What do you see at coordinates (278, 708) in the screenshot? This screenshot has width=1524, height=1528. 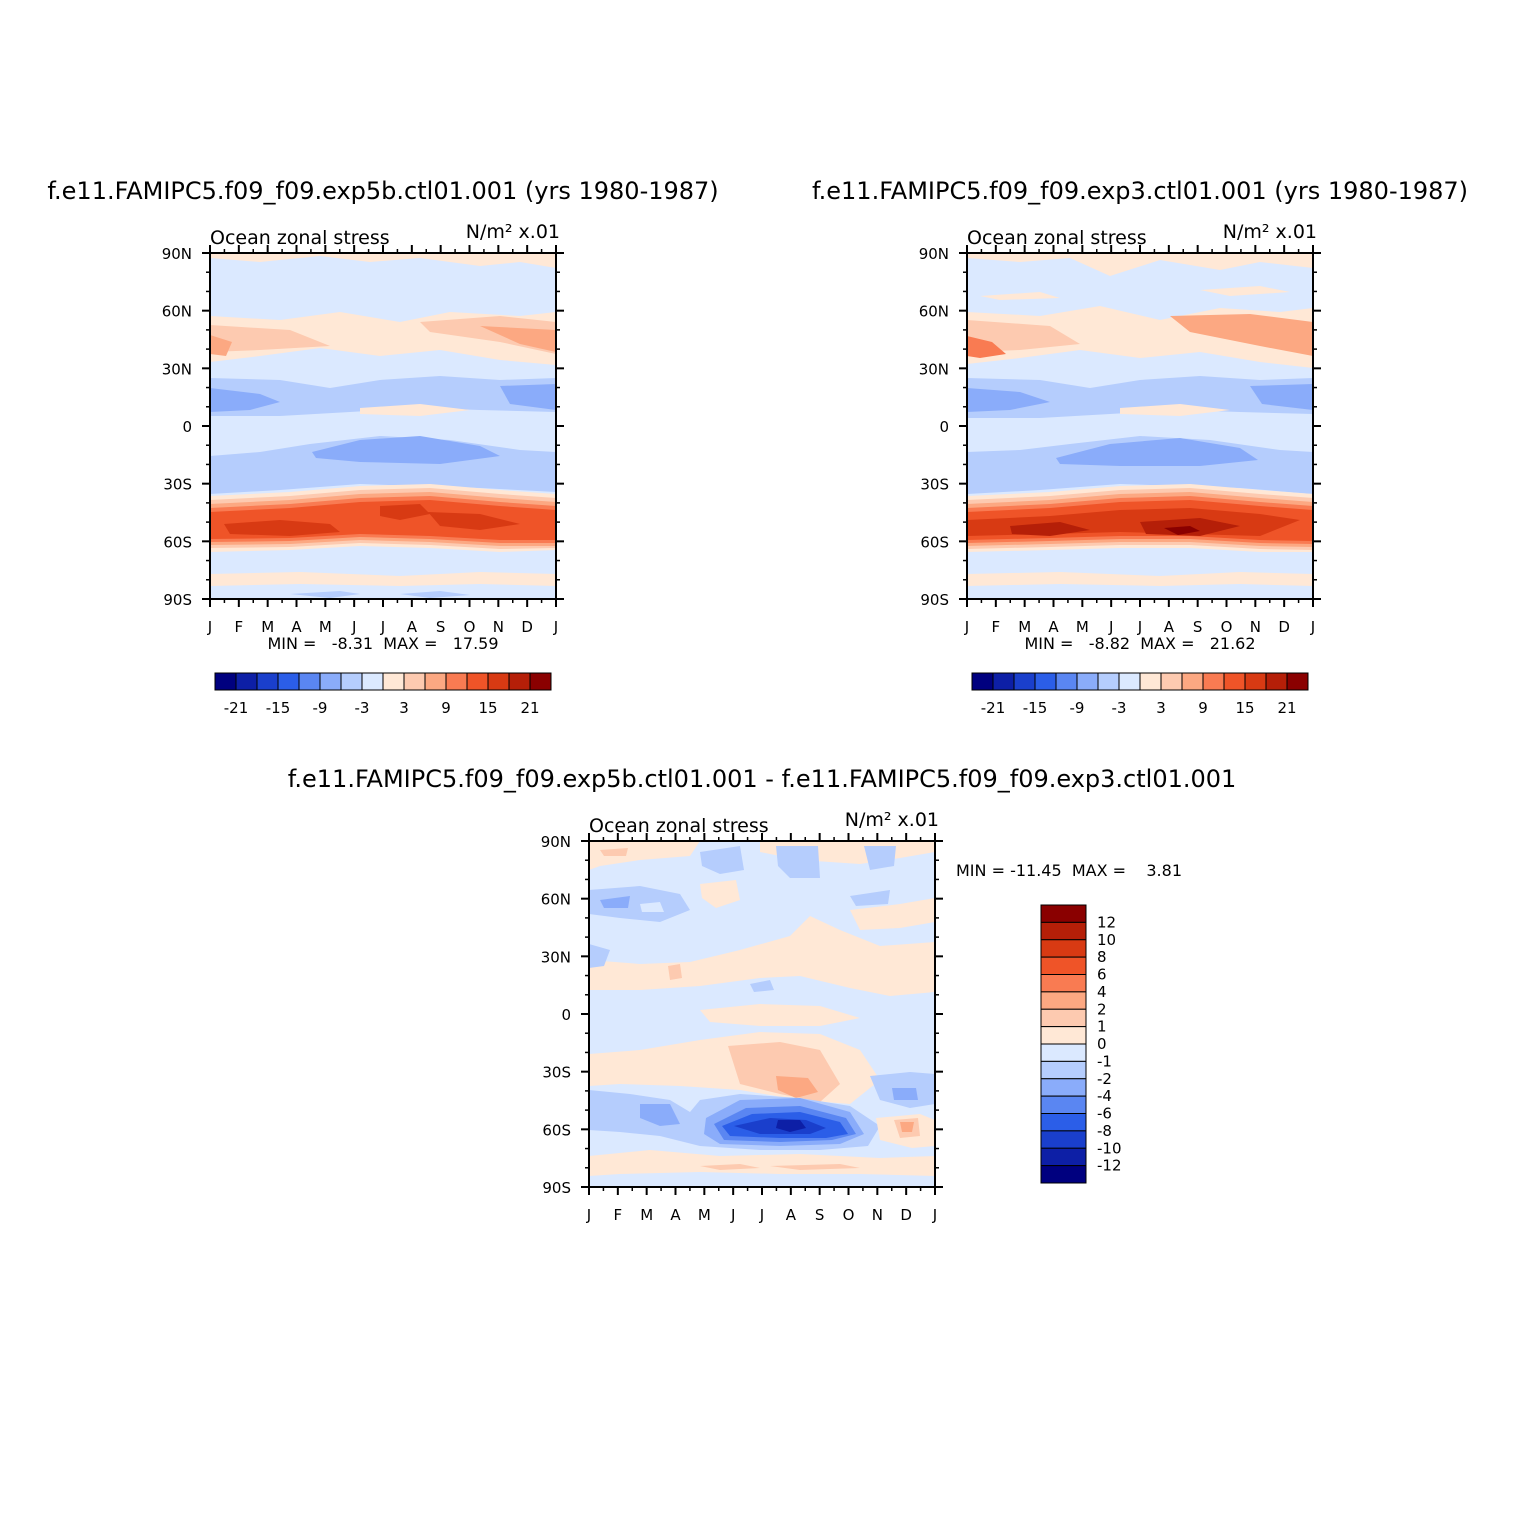 I see `colorbar-label: -15` at bounding box center [278, 708].